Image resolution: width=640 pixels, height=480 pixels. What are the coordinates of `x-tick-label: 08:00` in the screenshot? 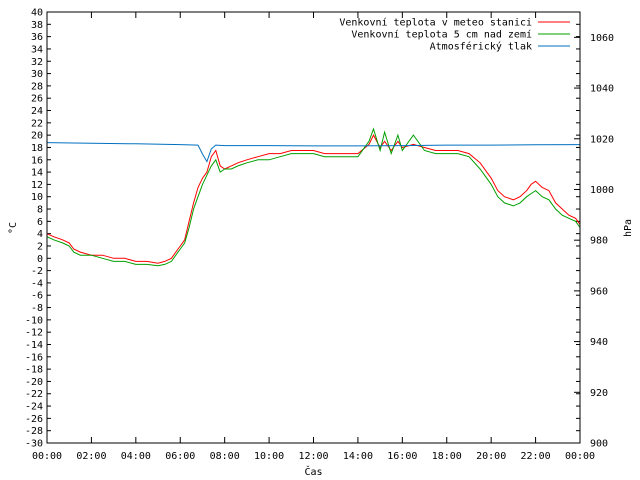 It's located at (225, 456).